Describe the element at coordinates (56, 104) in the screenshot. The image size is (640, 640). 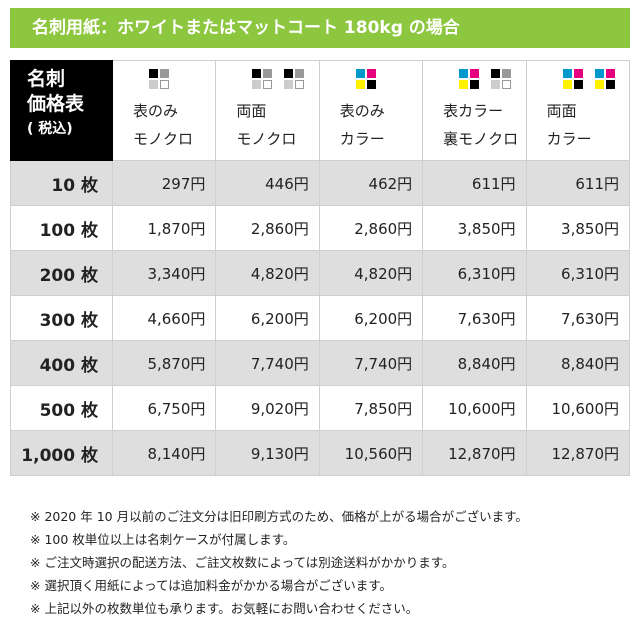
I see `corner-line: 価格表` at that location.